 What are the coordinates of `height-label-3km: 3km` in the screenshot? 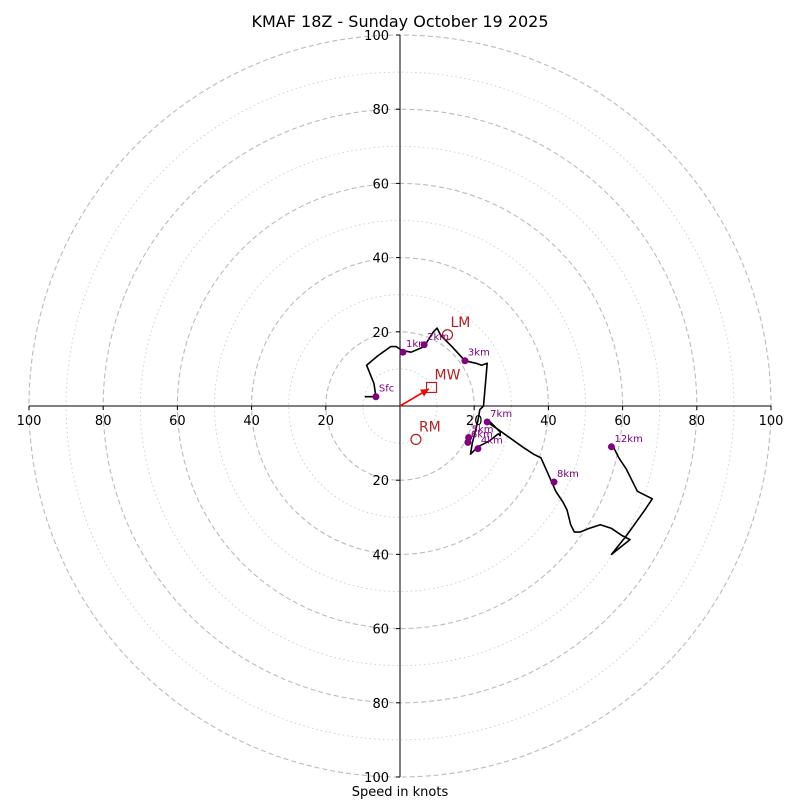 It's located at (479, 353).